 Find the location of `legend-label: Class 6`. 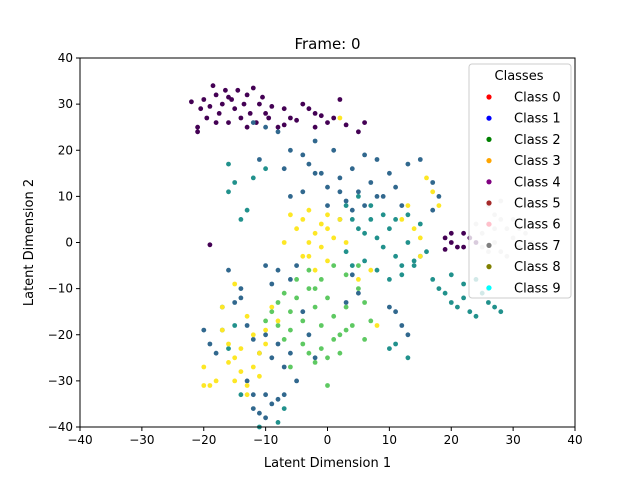

legend-label: Class 6 is located at coordinates (537, 225).